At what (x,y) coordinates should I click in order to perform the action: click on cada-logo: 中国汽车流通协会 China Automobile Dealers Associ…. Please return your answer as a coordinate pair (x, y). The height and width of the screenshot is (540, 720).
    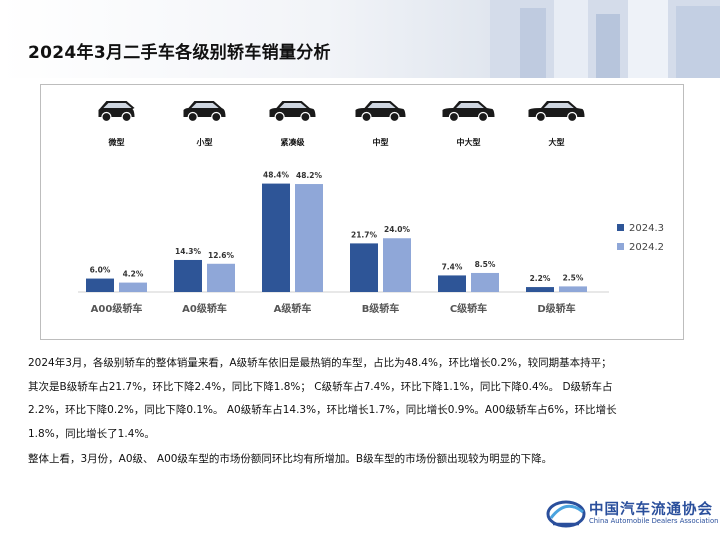
    Looking at the image, I should click on (632, 515).